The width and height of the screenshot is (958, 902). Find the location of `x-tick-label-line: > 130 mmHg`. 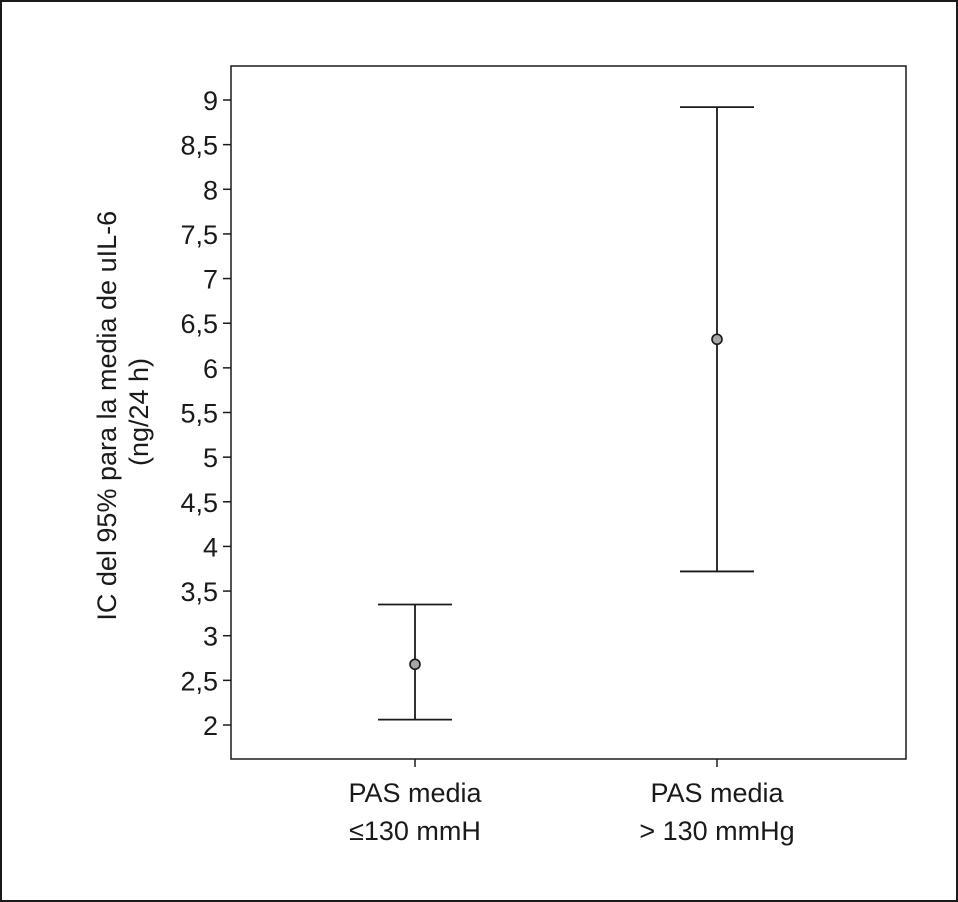

x-tick-label-line: > 130 mmHg is located at coordinates (716, 831).